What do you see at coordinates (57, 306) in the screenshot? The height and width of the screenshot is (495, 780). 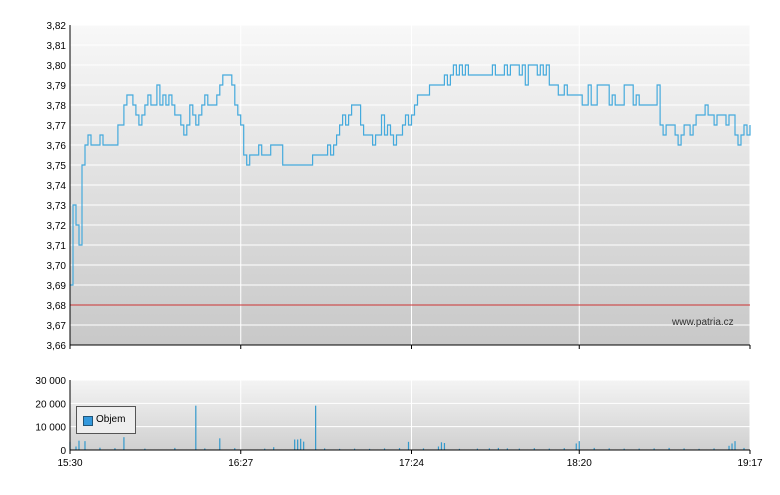 I see `price-y-tick-label: 3,68` at bounding box center [57, 306].